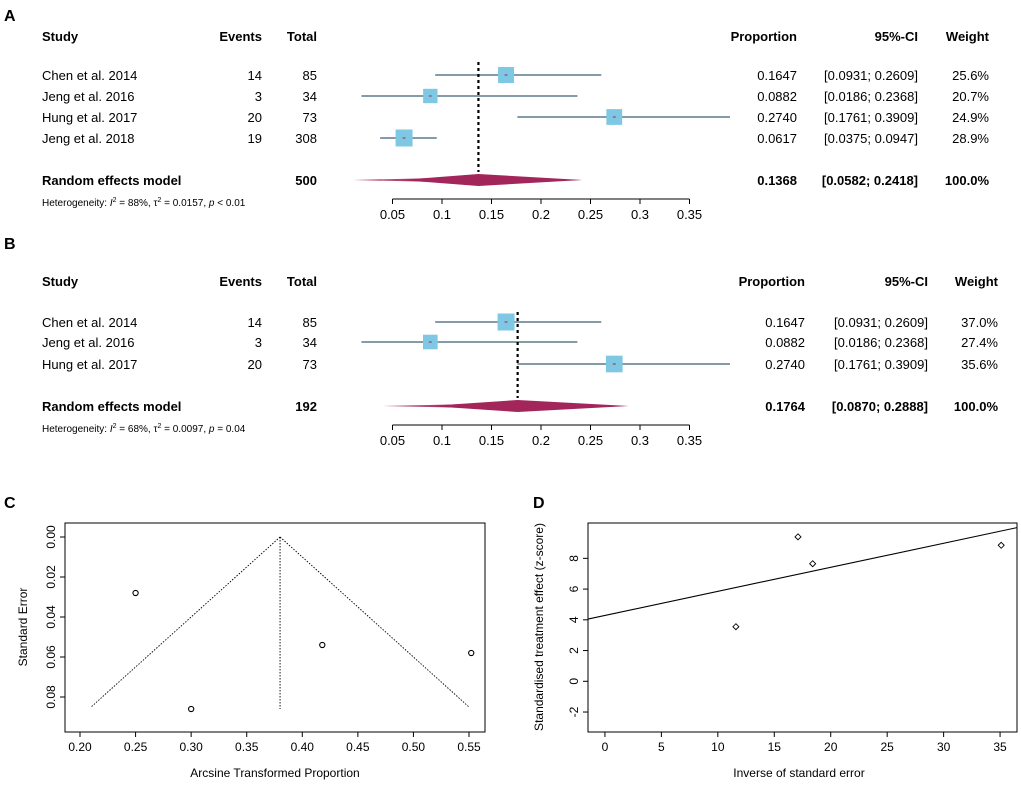  I want to click on y-tick-label: 0.00, so click(51, 537).